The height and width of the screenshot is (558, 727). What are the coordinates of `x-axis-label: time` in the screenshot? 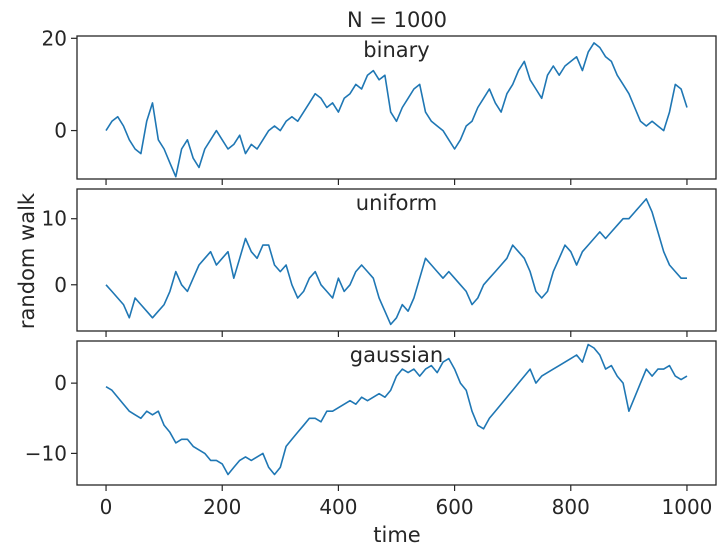 It's located at (396, 535).